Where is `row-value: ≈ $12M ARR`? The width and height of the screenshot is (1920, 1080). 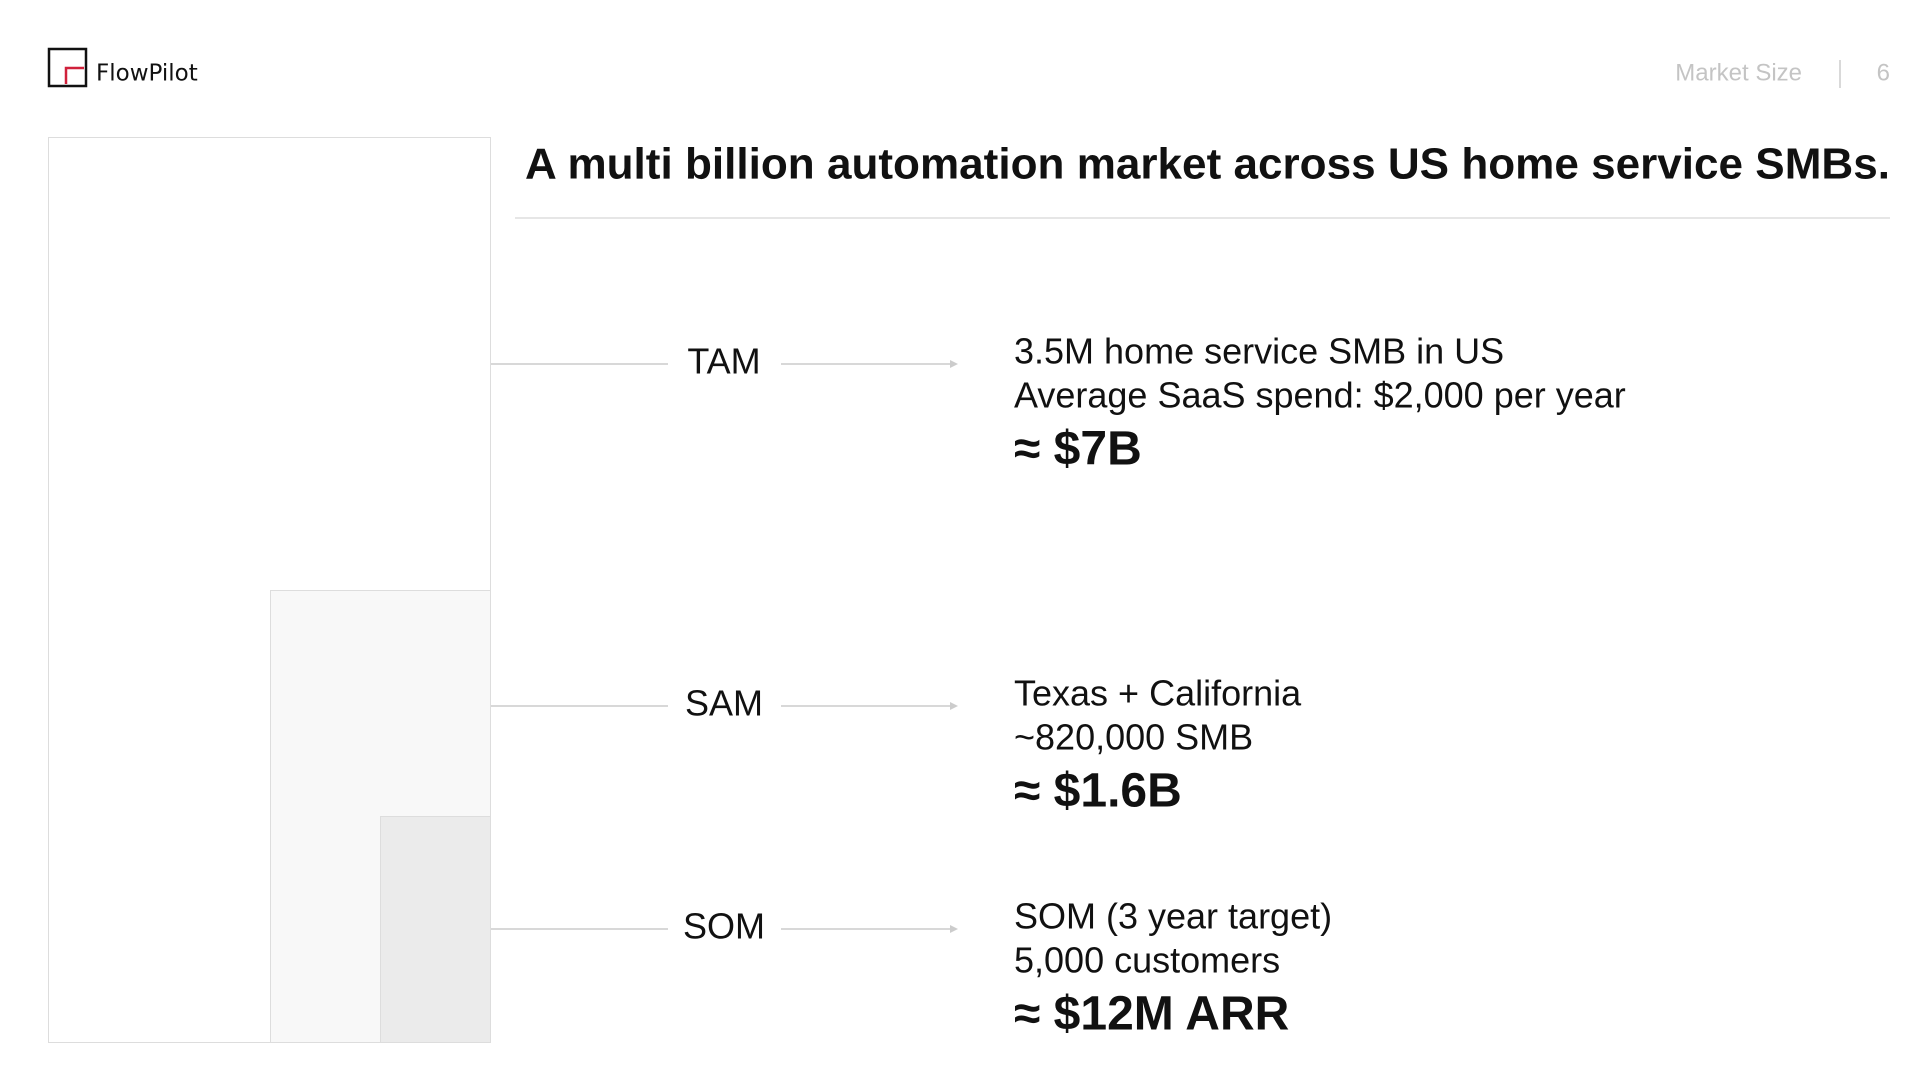 row-value: ≈ $12M ARR is located at coordinates (1151, 1014).